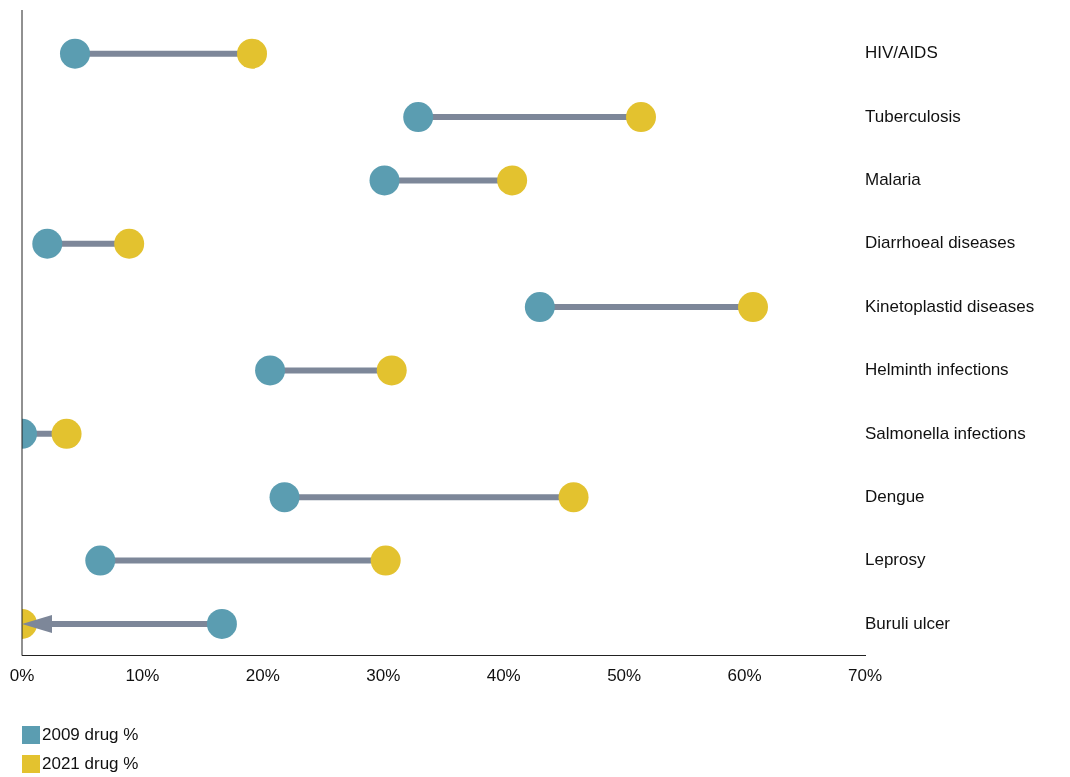 This screenshot has height=777, width=1070. Describe the element at coordinates (895, 560) in the screenshot. I see `y-tick-label: Leprosy` at that location.